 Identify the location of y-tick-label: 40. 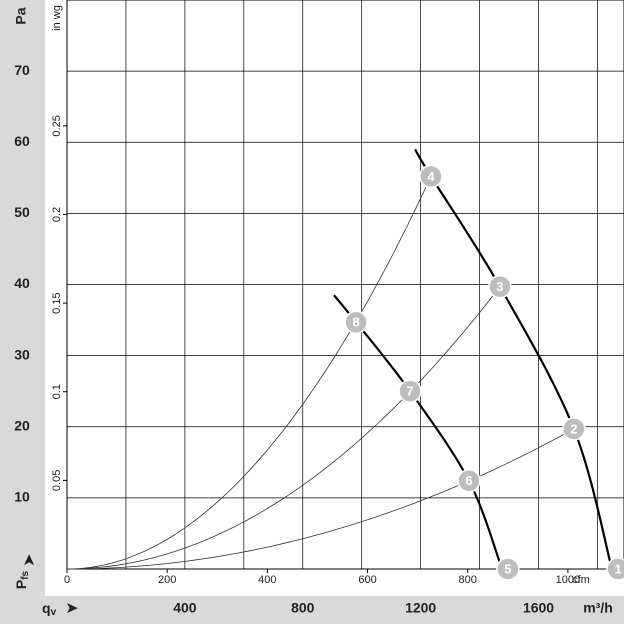
(22, 283).